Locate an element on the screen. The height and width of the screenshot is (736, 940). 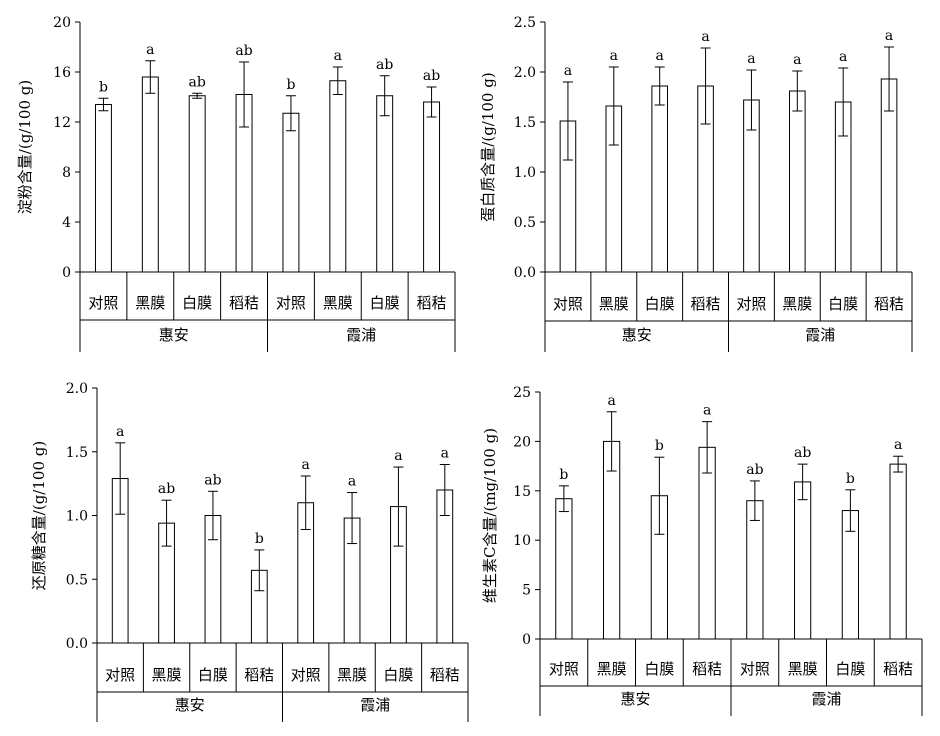
y-axis-label: 还原糖含量/(g/100 g) is located at coordinates (39, 515).